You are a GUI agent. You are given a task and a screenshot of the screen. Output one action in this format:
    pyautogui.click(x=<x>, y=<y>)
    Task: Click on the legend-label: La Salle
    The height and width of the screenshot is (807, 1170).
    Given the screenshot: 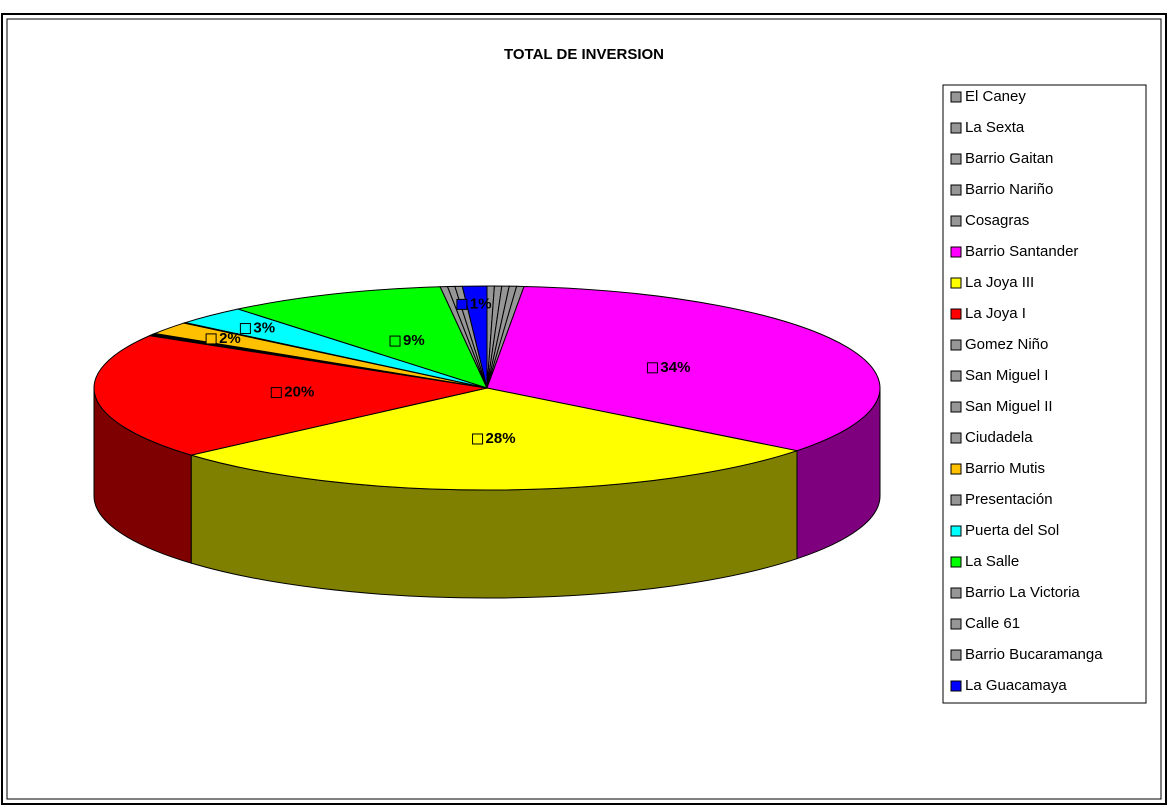 What is the action you would take?
    pyautogui.click(x=992, y=561)
    